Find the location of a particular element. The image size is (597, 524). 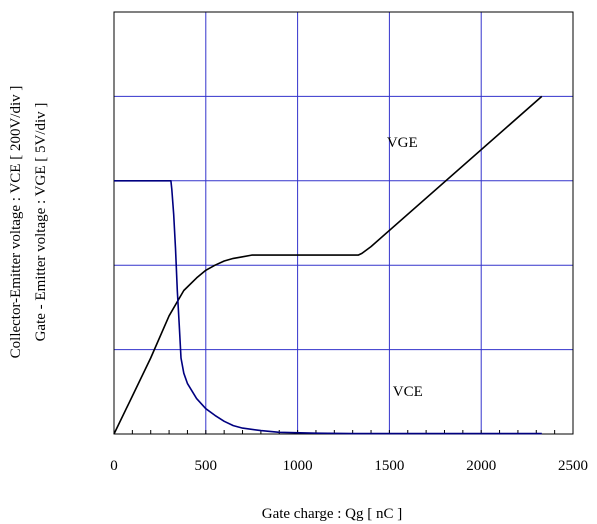

x-tick-label: 2500 is located at coordinates (573, 466).